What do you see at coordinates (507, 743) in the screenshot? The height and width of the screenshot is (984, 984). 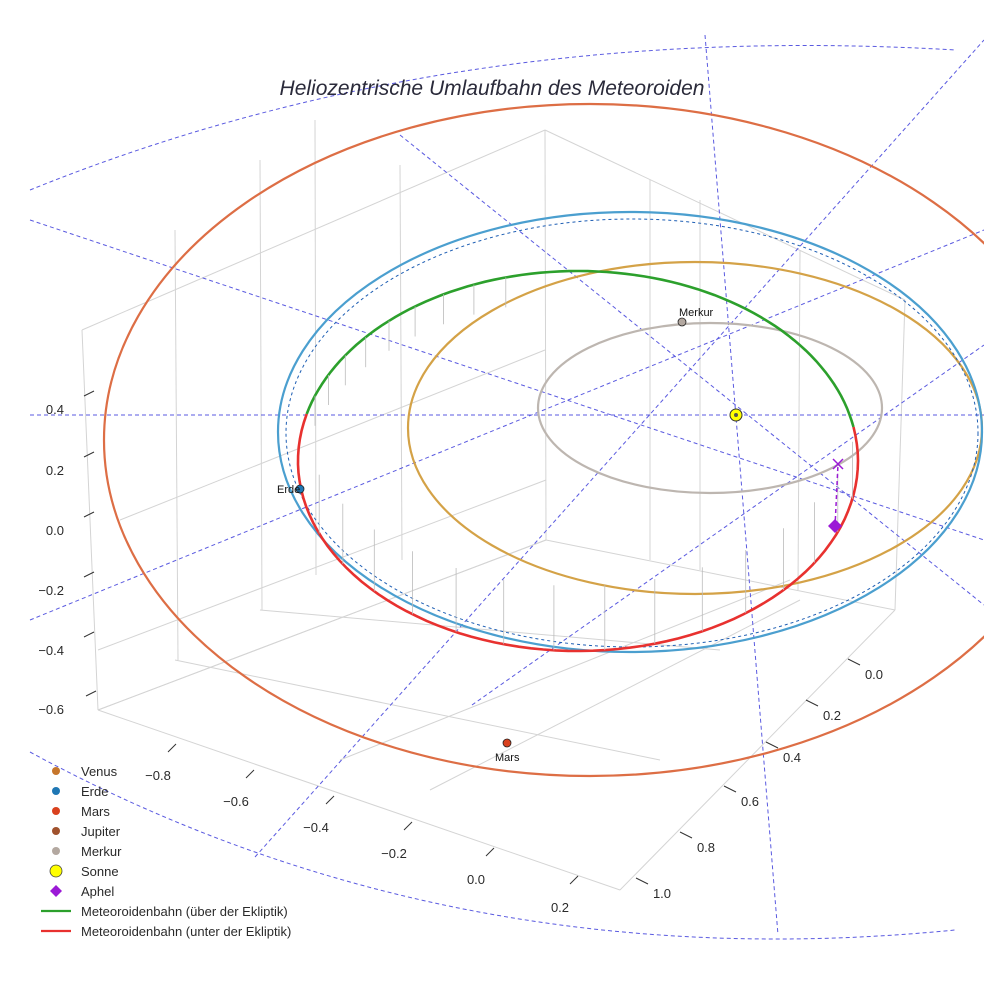 I see `body-mars` at bounding box center [507, 743].